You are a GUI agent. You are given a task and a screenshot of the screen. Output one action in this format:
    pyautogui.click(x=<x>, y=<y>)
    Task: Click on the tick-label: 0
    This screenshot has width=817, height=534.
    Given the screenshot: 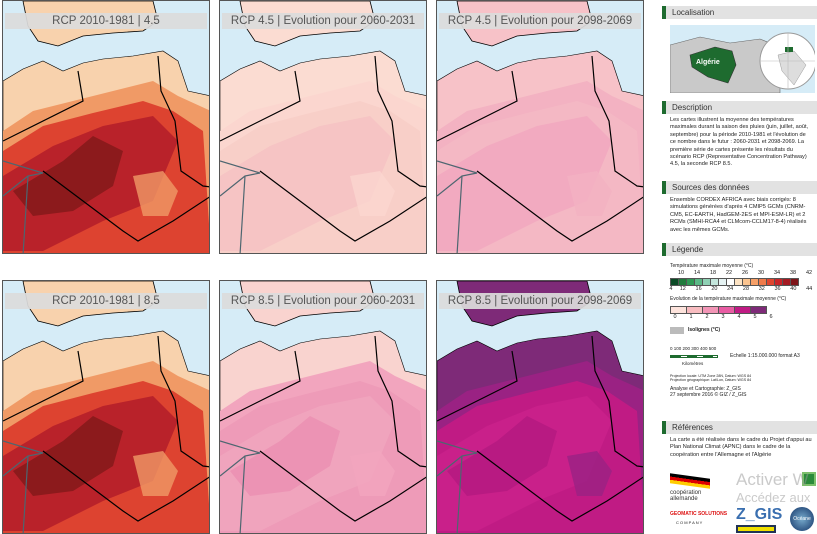 What is the action you would take?
    pyautogui.click(x=675, y=316)
    